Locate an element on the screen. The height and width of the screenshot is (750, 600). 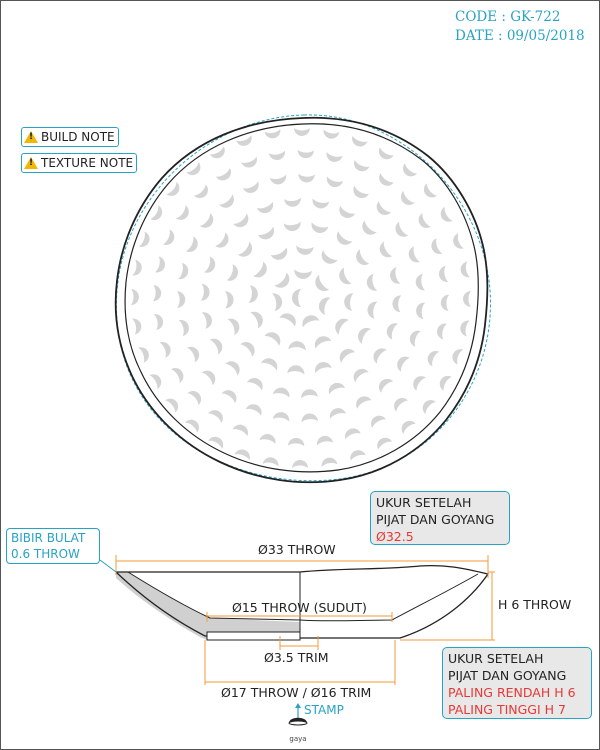
code-label: CODE : GK-722 is located at coordinates (508, 17).